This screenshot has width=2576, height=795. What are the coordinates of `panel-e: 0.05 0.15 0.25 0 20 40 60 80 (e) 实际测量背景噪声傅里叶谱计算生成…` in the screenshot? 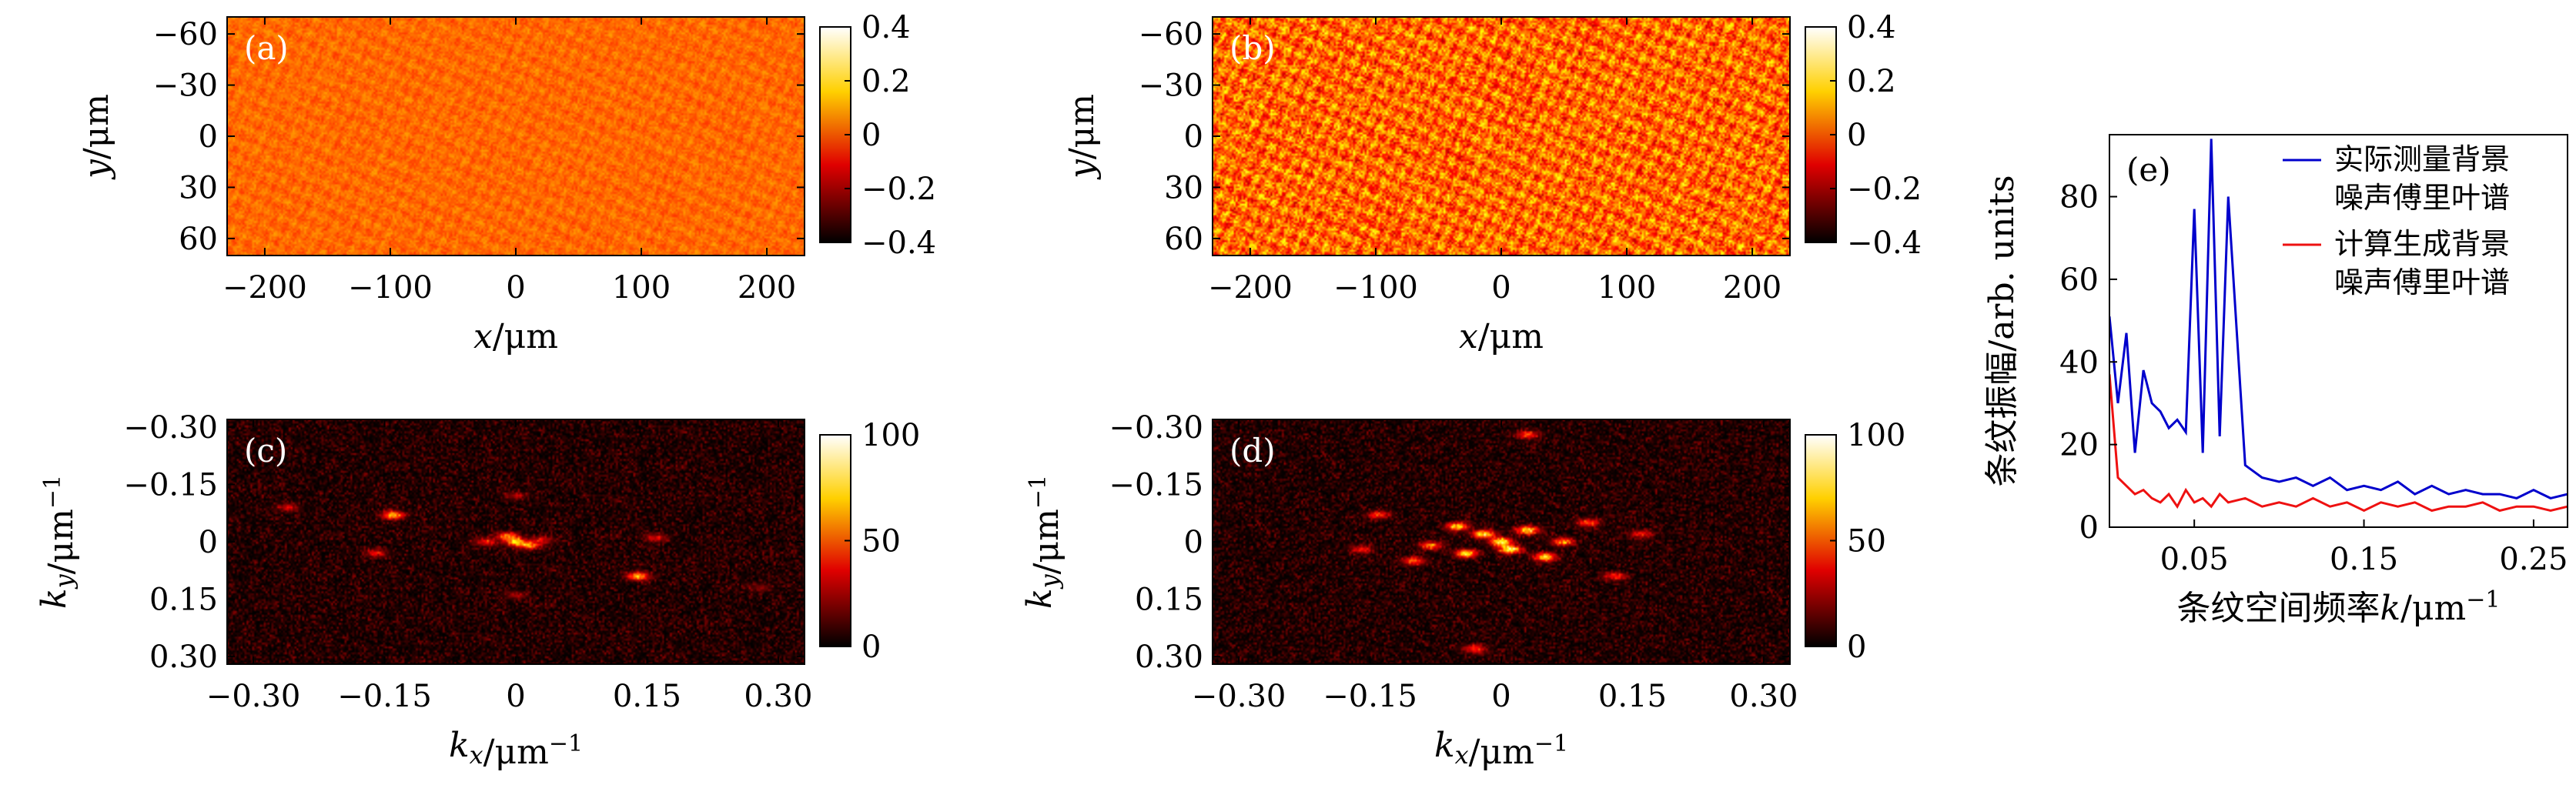 It's located at (2275, 381).